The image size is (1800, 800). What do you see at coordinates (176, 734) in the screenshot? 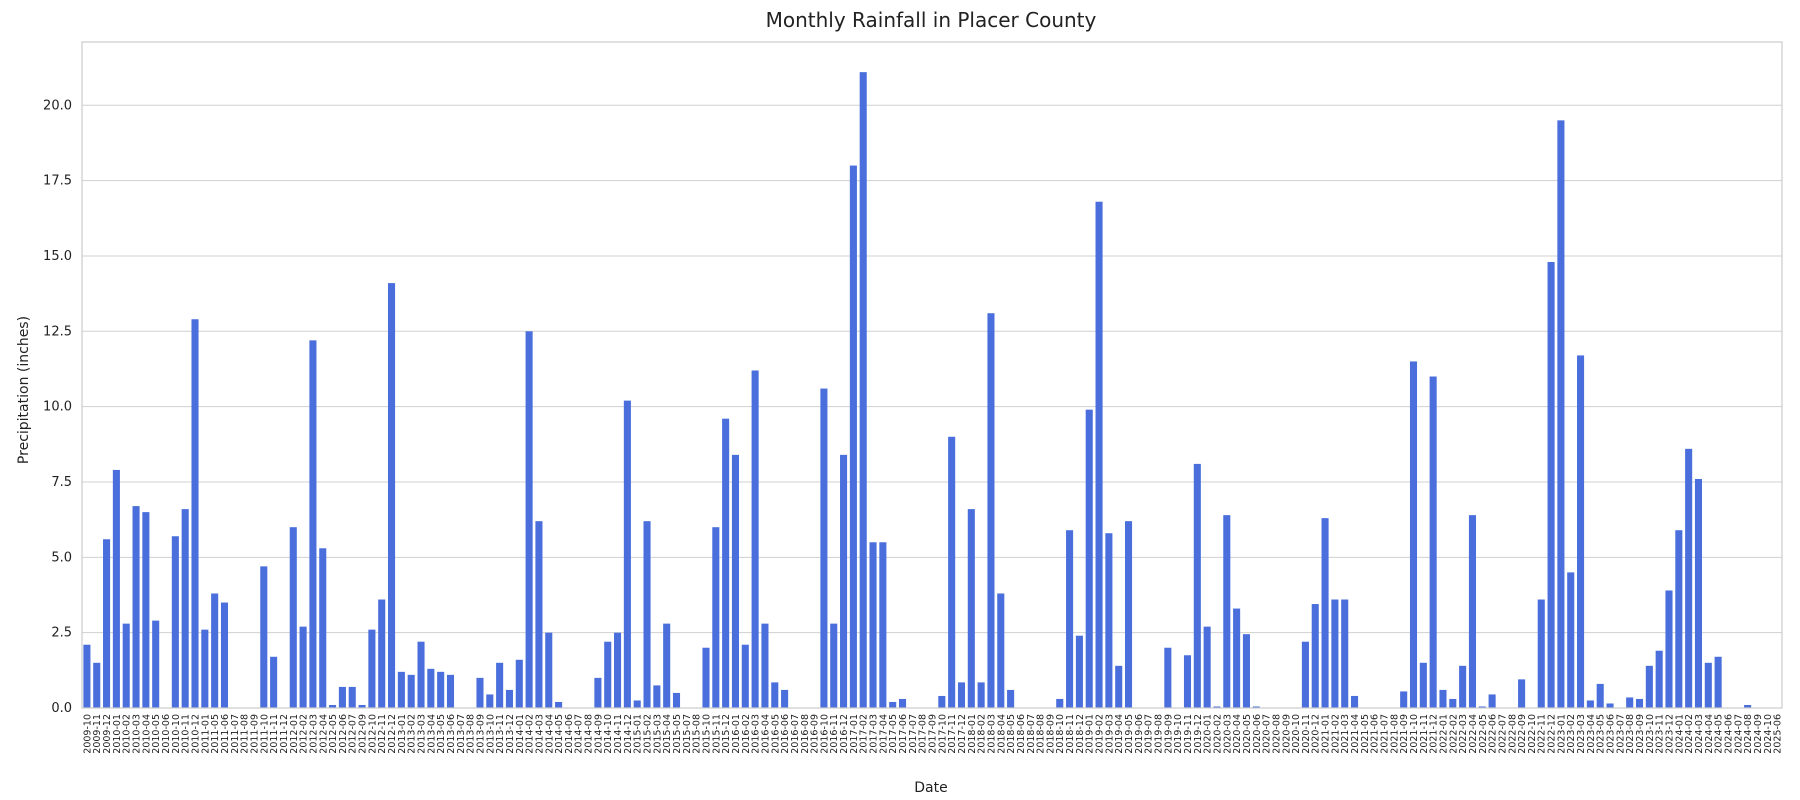
I see `x-tick-label: 2010-10` at bounding box center [176, 734].